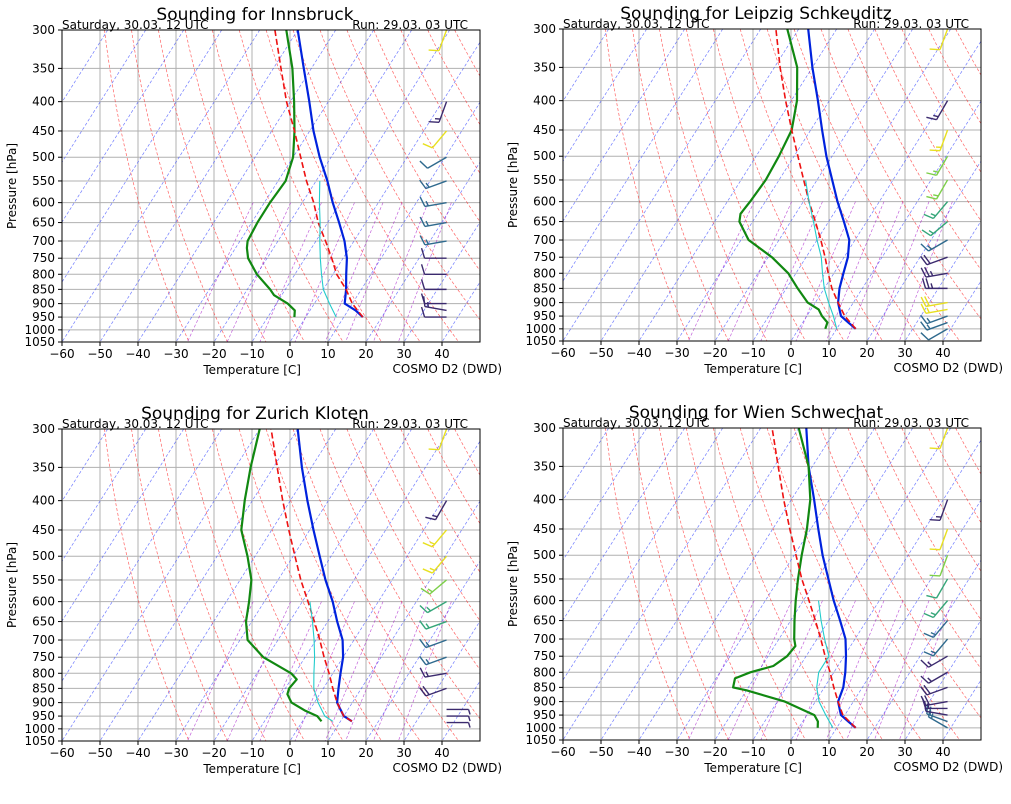 Image resolution: width=1011 pixels, height=804 pixels. What do you see at coordinates (791, 752) in the screenshot?
I see `x-tick-label: 0` at bounding box center [791, 752].